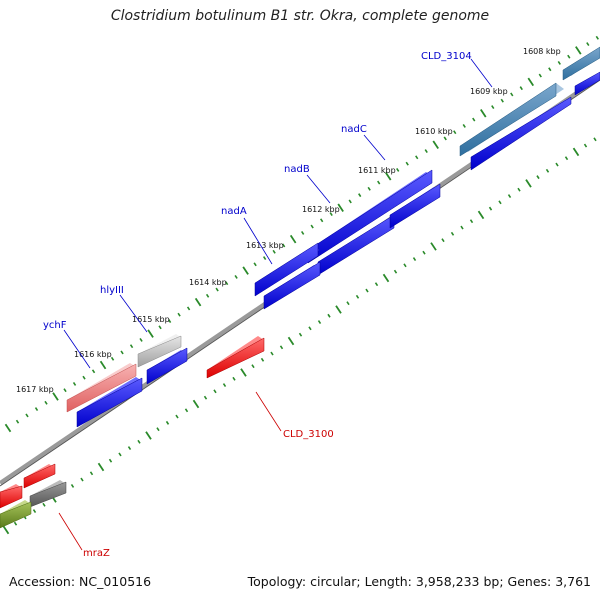  Describe the element at coordinates (415, 206) in the screenshot. I see `gene-nadC` at that location.